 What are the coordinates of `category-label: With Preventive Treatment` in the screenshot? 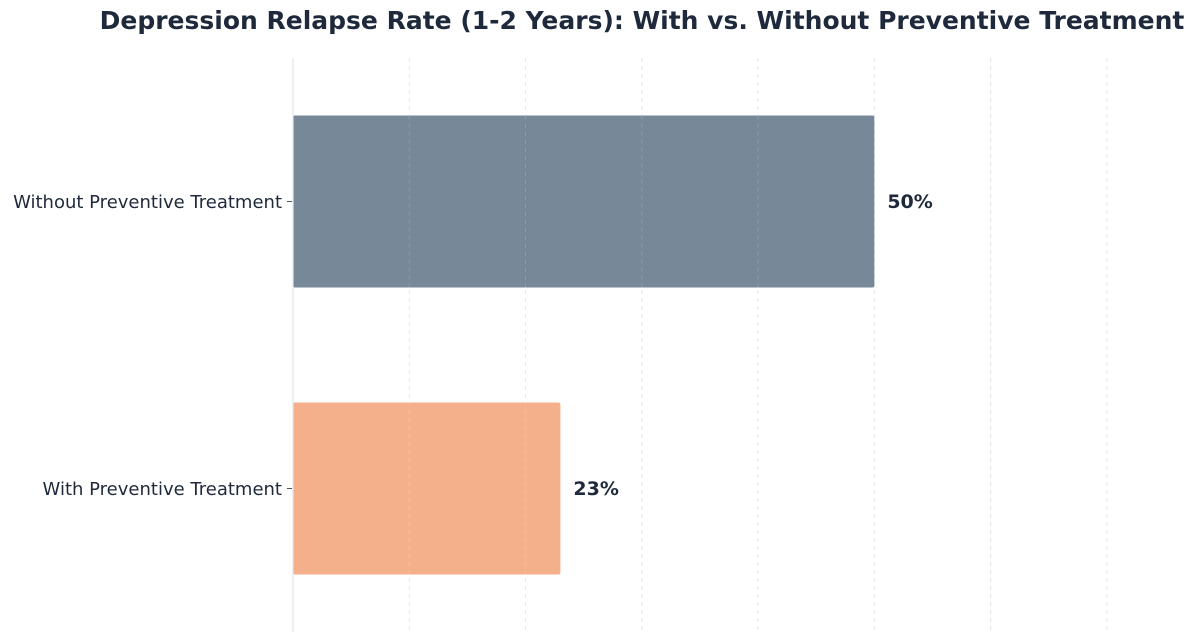 It's located at (162, 489).